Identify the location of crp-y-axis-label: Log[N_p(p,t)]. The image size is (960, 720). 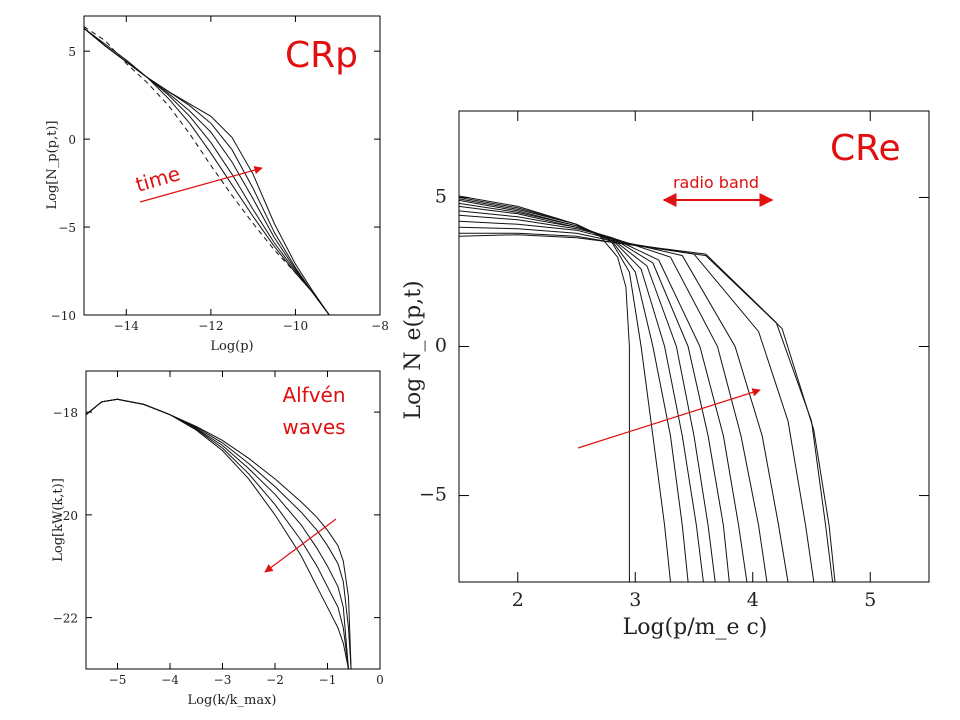
(52, 165).